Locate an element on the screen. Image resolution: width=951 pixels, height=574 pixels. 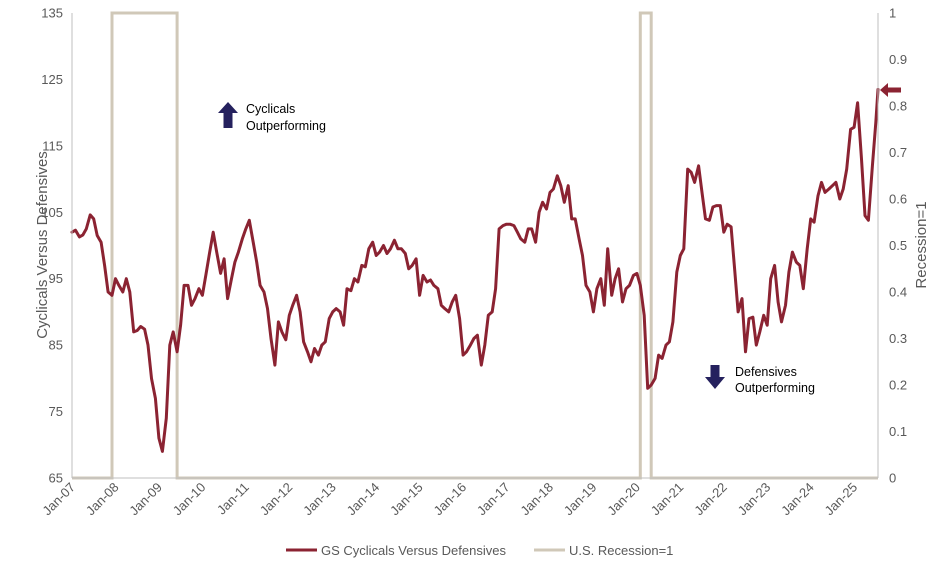
x-tick-label: Jan-20 is located at coordinates (623, 499).